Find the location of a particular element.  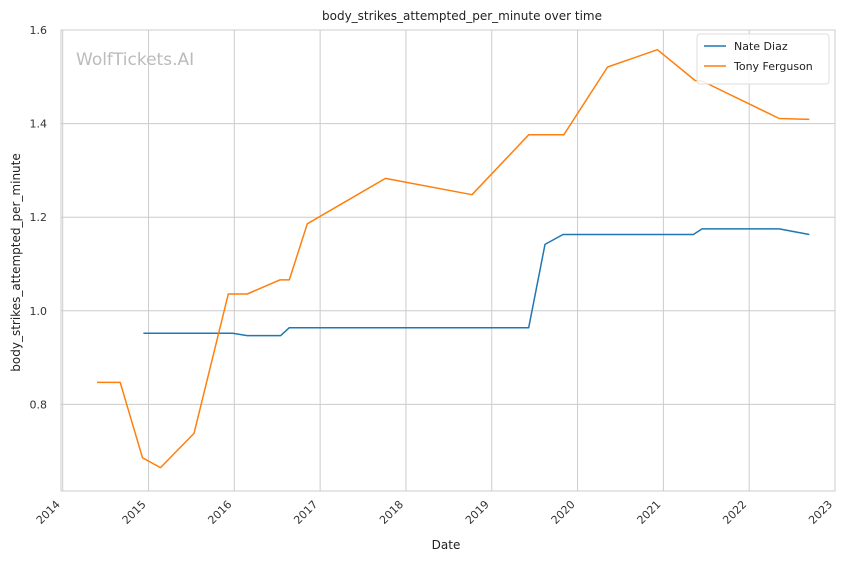

y-tick-label: 1.2 is located at coordinates (39, 217).